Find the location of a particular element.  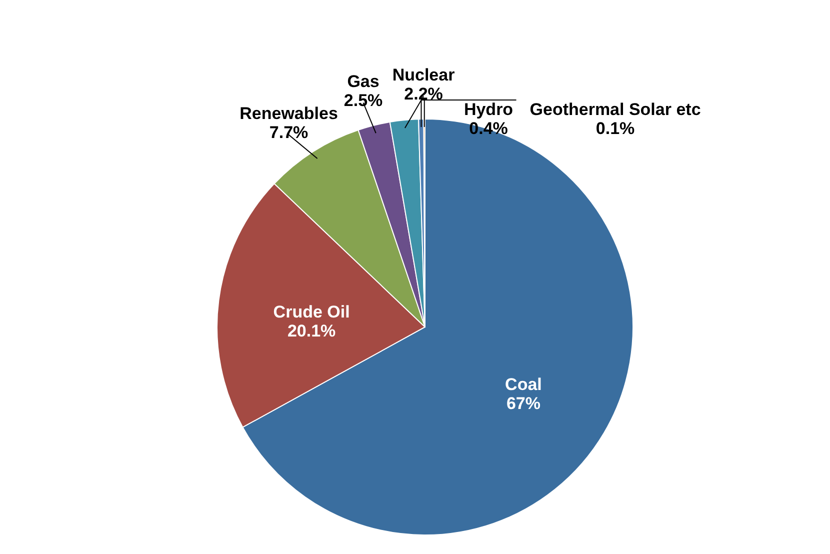

data-label: 0.1% is located at coordinates (615, 128).